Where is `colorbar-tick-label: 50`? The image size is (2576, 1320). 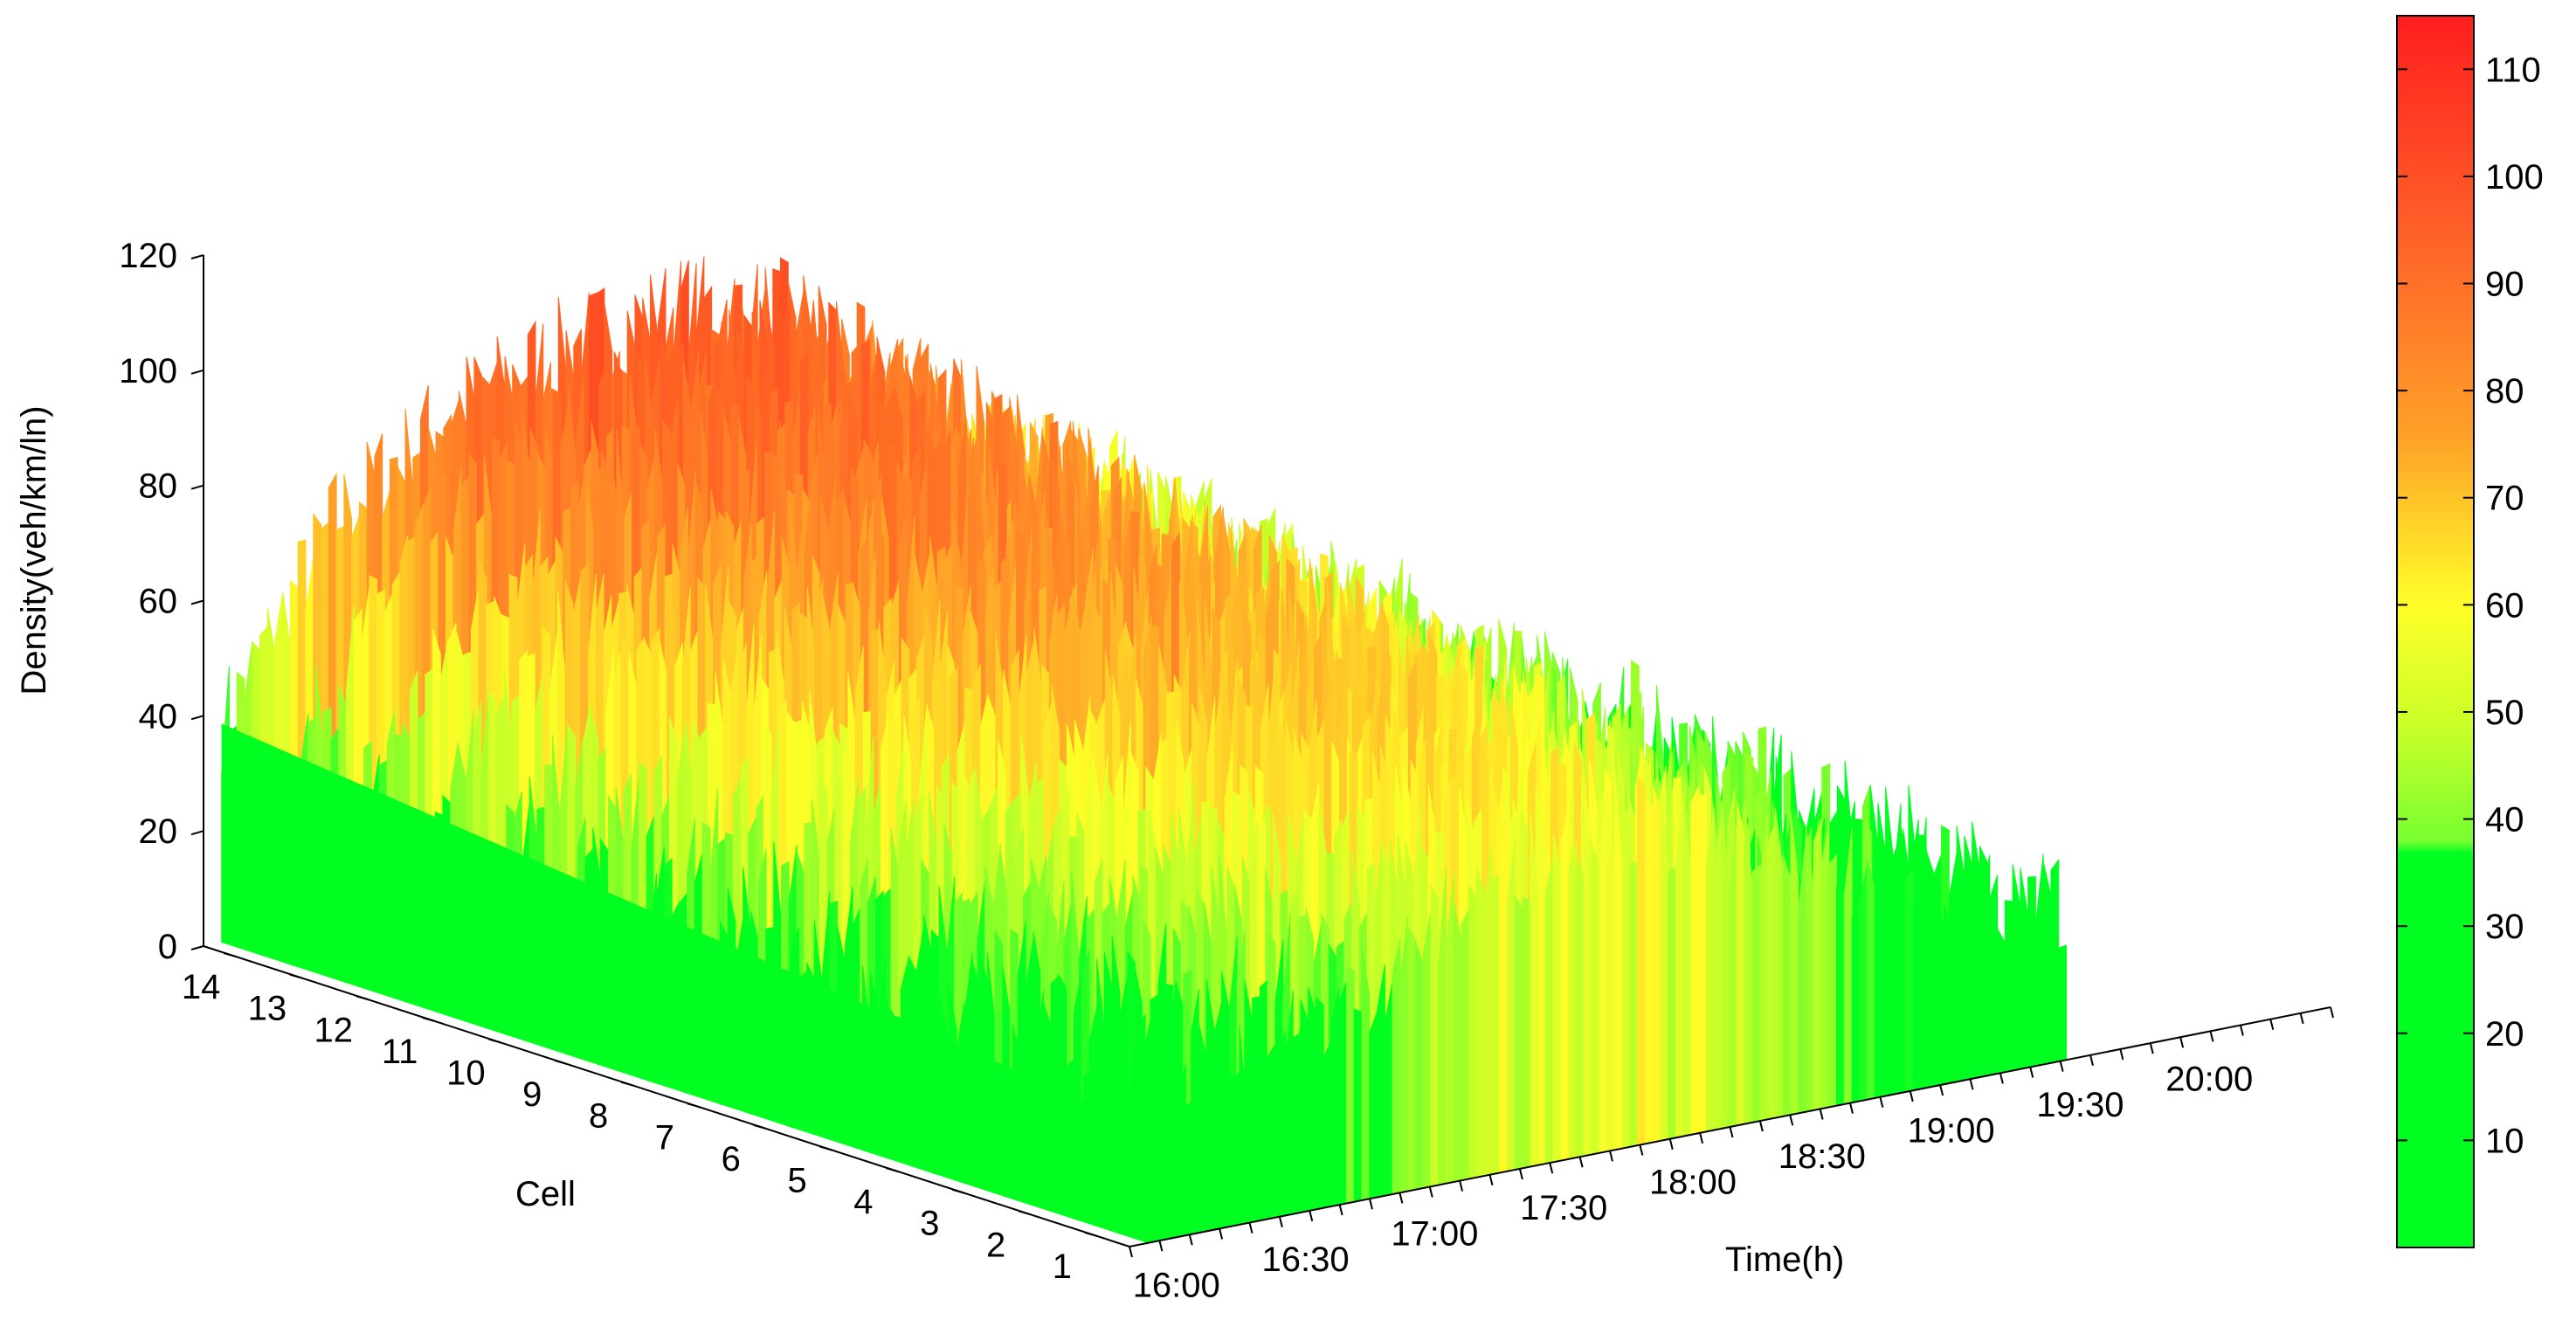 colorbar-tick-label: 50 is located at coordinates (2504, 713).